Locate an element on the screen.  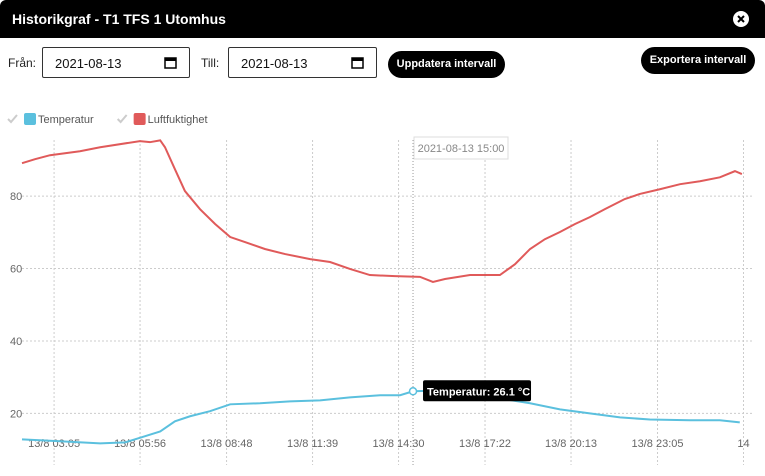
x-tick-label: 13/8 05:56 is located at coordinates (140, 444).